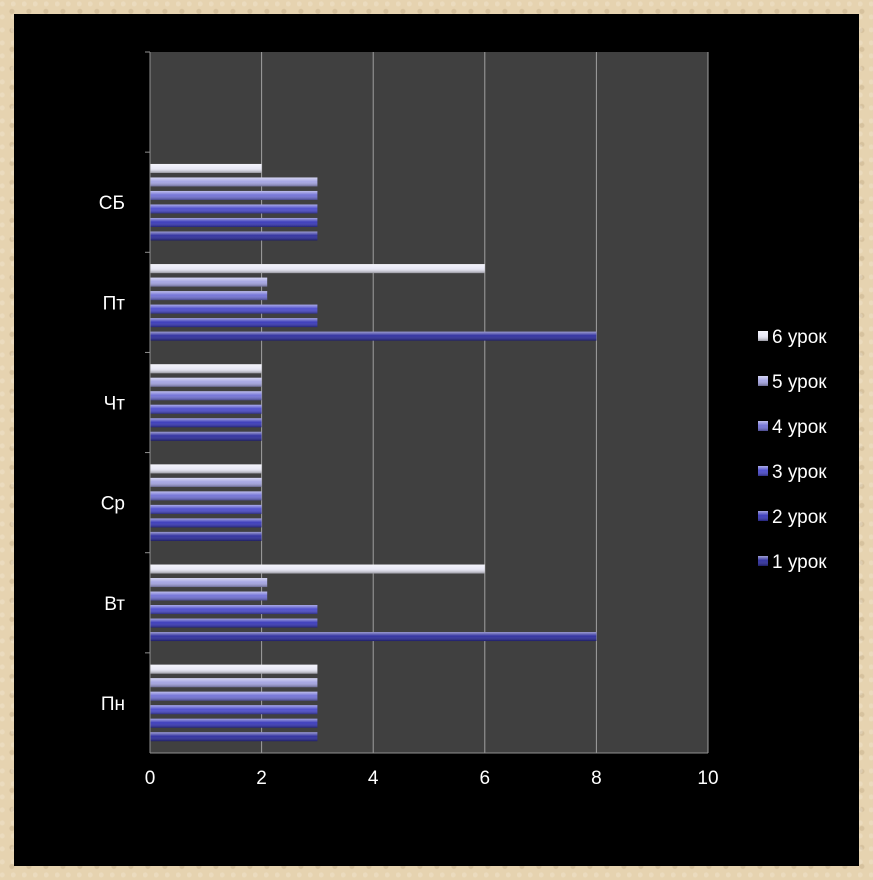 Image resolution: width=873 pixels, height=880 pixels. What do you see at coordinates (112, 203) in the screenshot?
I see `category-label: СБ` at bounding box center [112, 203].